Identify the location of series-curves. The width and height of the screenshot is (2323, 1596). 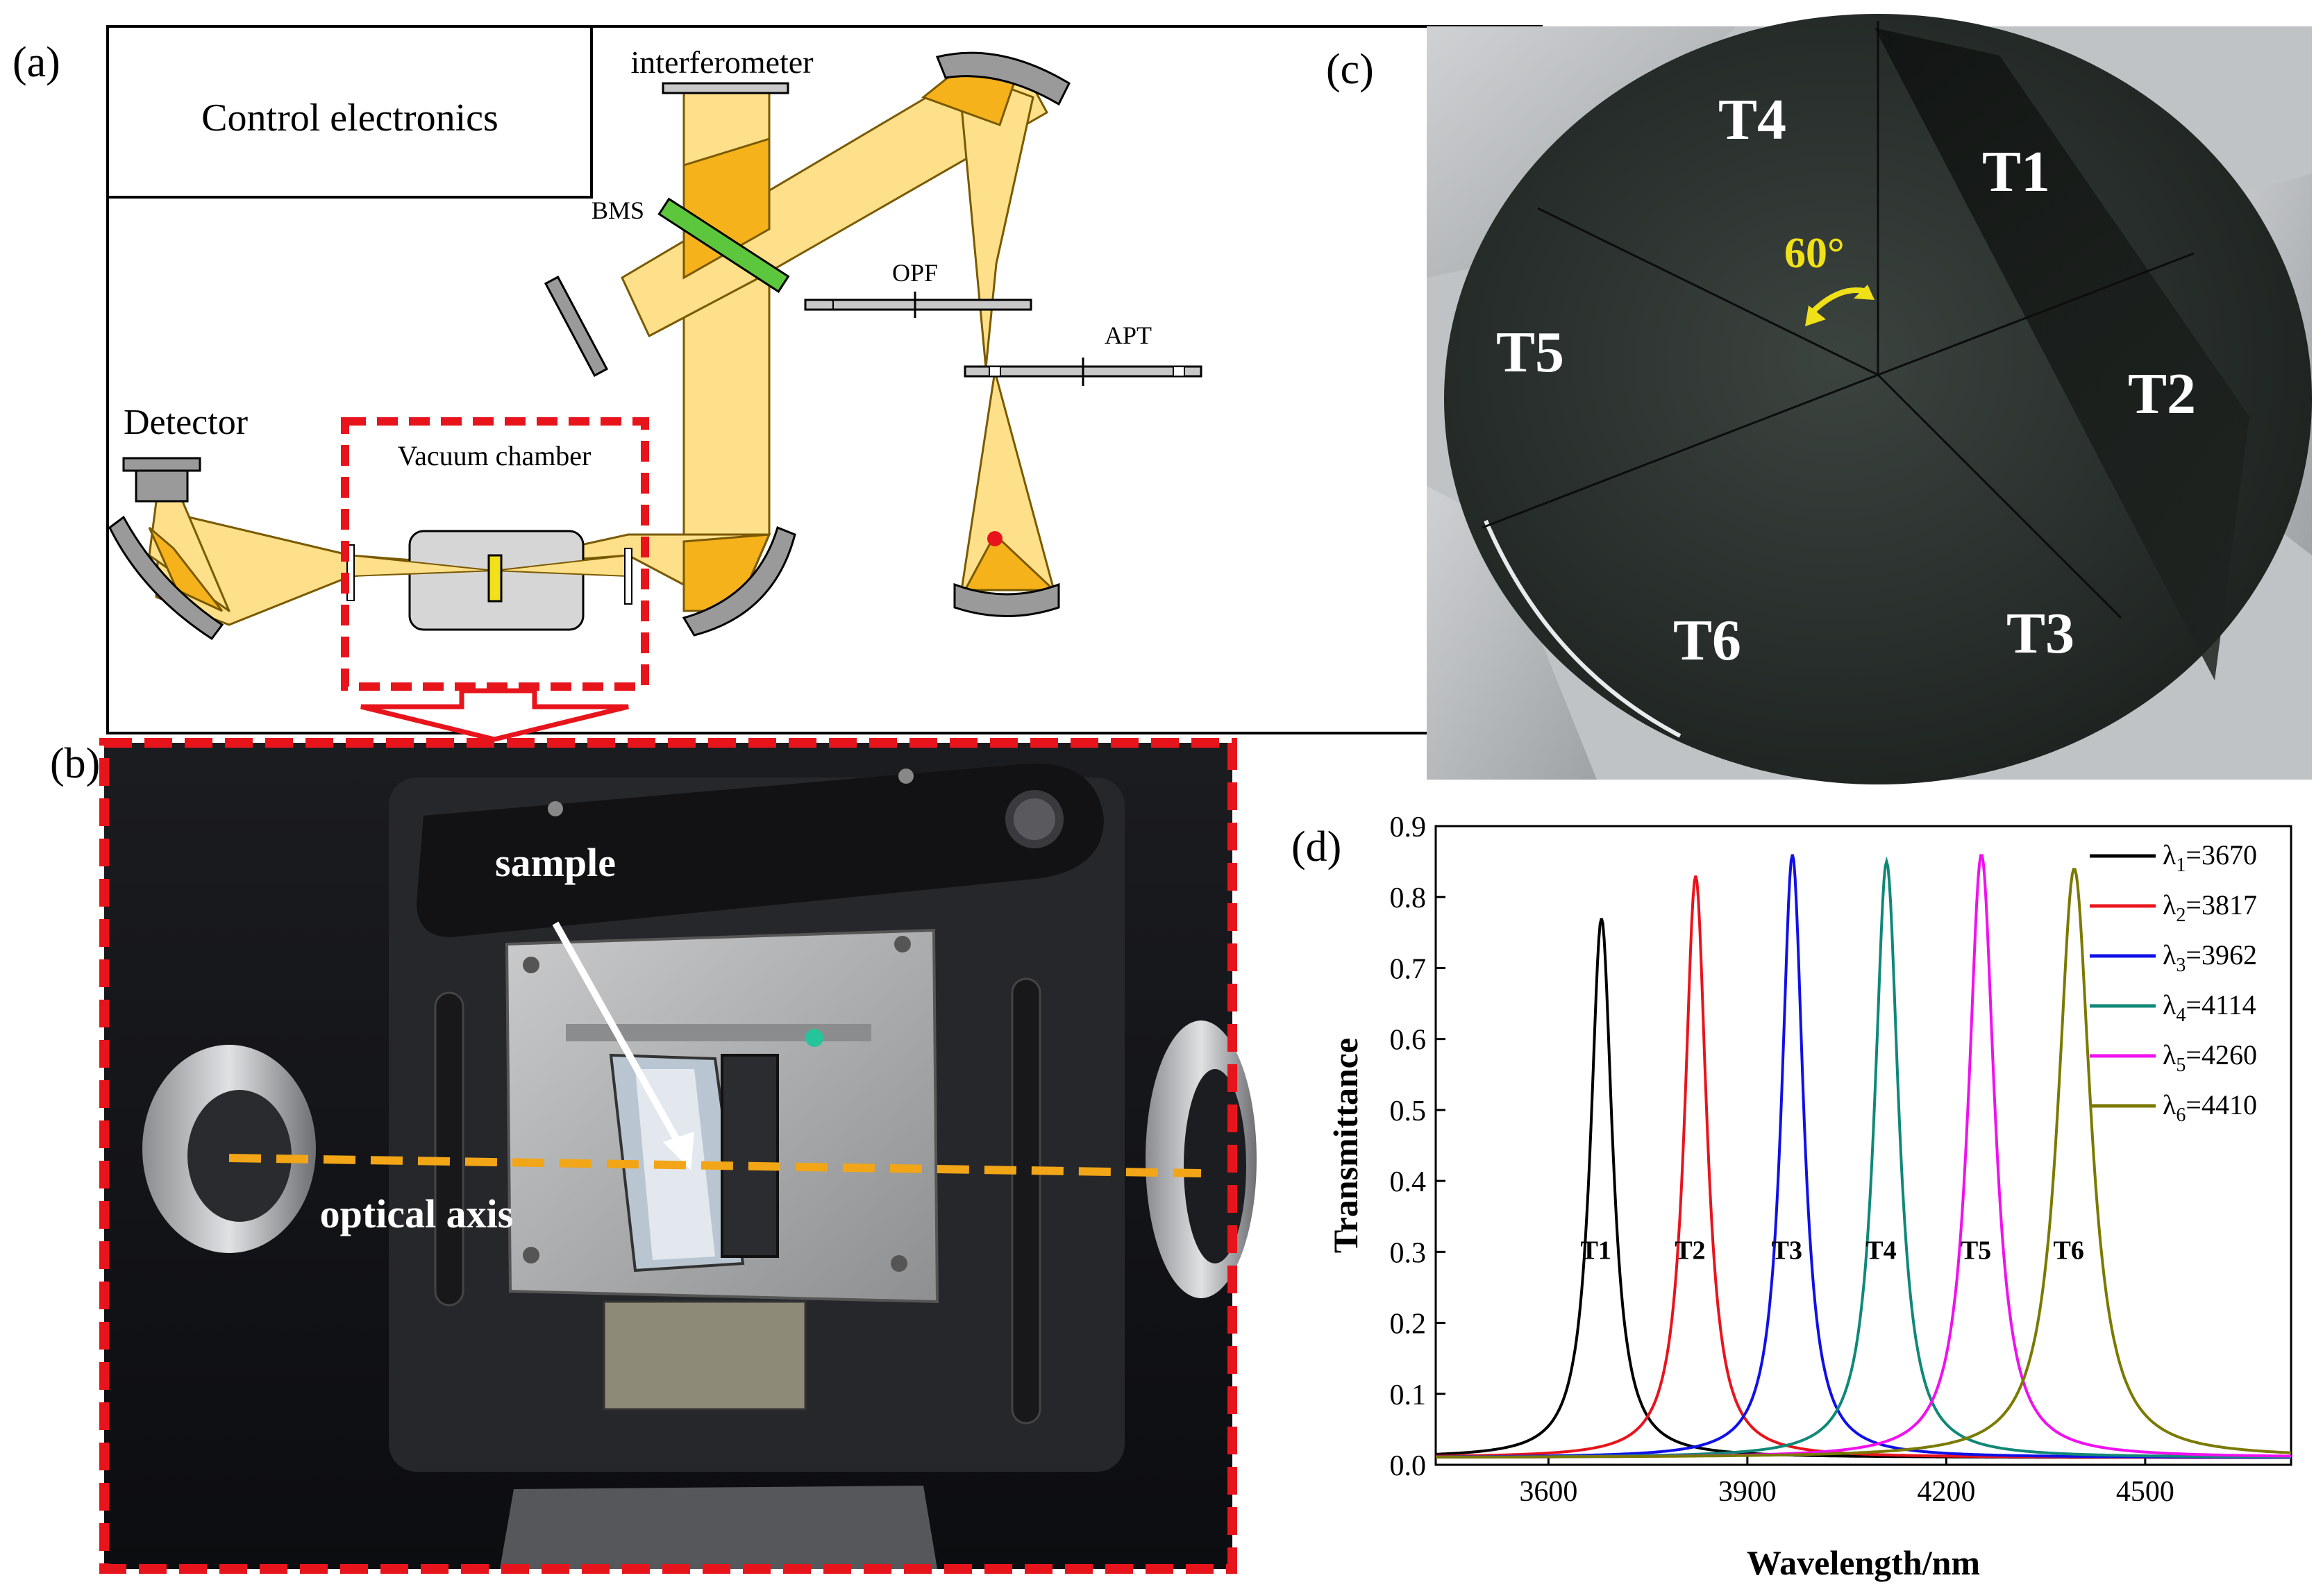
(1864, 1156).